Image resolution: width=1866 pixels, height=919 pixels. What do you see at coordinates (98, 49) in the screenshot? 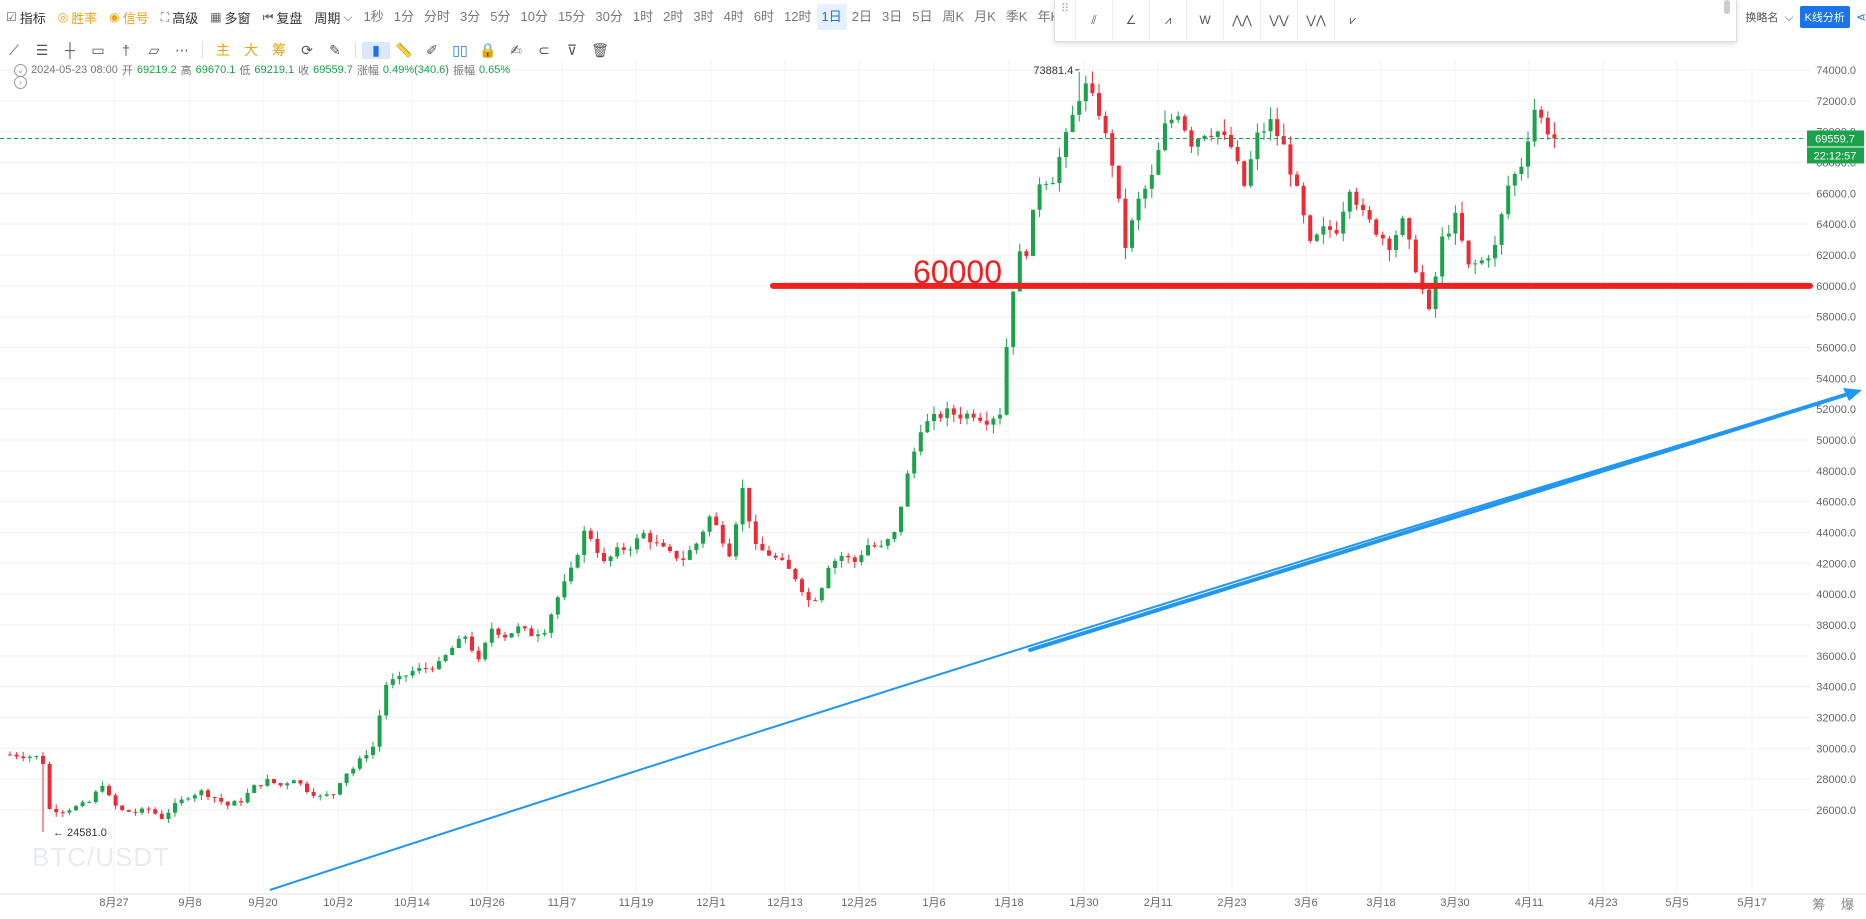
I see `rectangle-tool-icon: ▭` at bounding box center [98, 49].